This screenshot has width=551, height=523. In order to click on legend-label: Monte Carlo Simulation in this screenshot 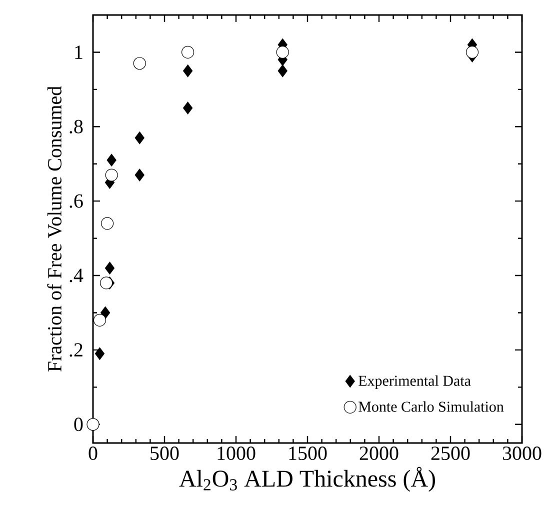, I will do `click(431, 406)`.